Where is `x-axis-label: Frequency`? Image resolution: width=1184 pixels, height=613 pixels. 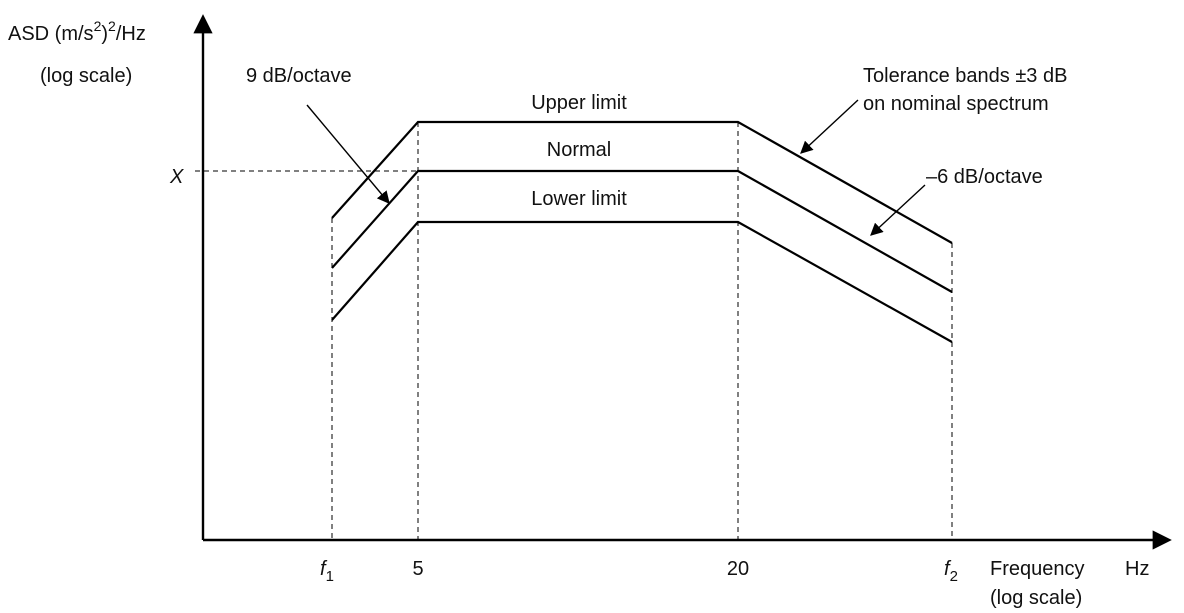
x-axis-label: Frequency is located at coordinates (1037, 569).